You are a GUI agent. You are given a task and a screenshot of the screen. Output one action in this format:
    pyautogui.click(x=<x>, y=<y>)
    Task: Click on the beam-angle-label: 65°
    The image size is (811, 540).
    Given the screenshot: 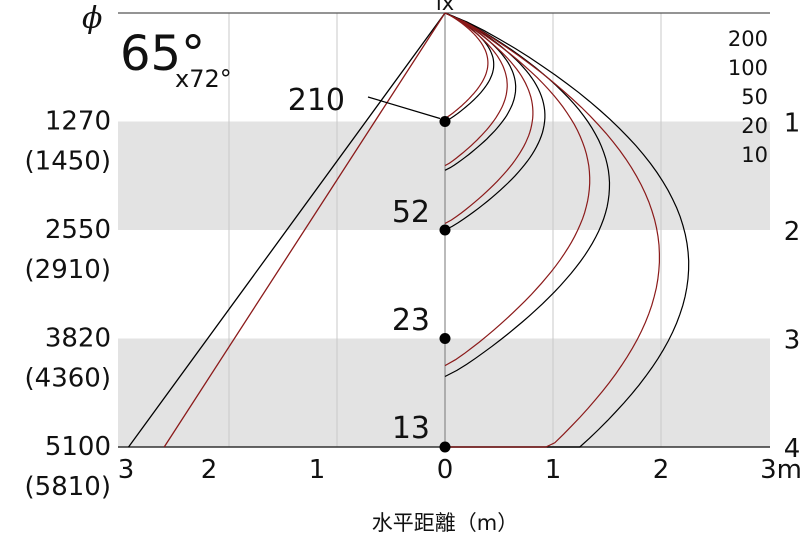 What is the action you would take?
    pyautogui.click(x=162, y=54)
    